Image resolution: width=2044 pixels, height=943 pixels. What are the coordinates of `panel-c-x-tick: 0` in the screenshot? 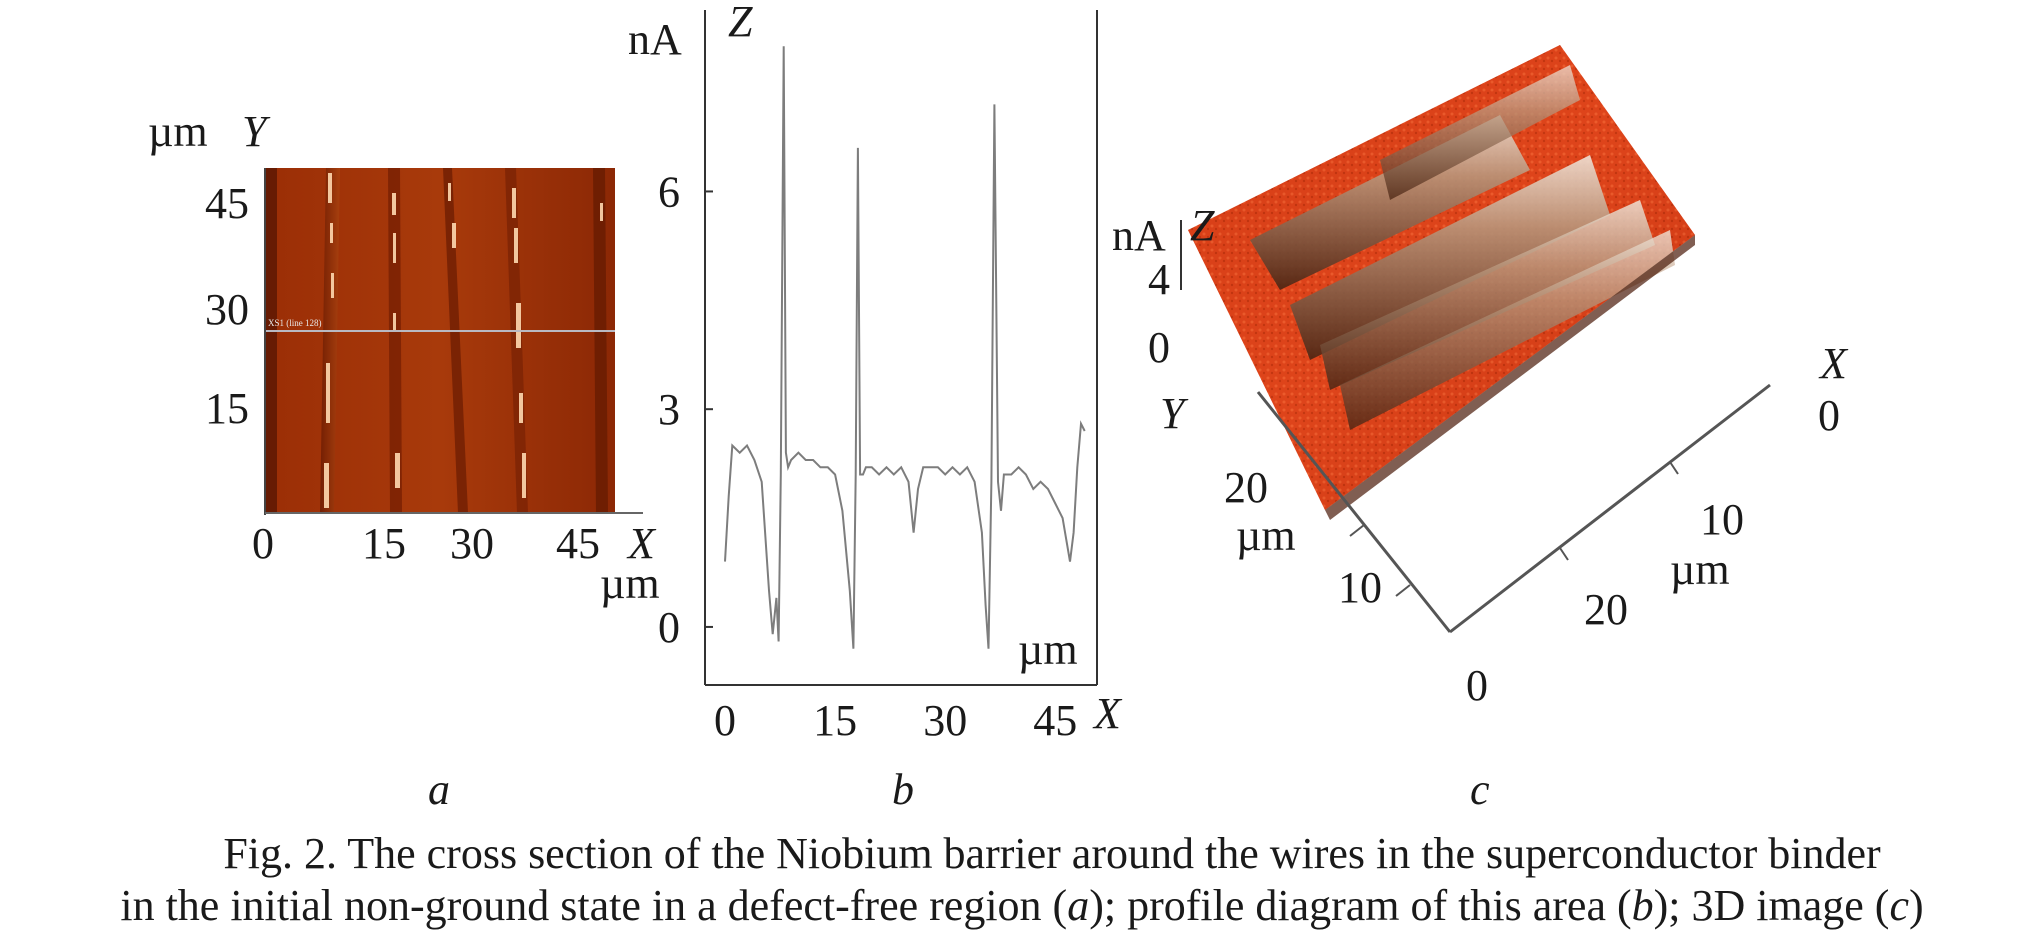 It's located at (1829, 415).